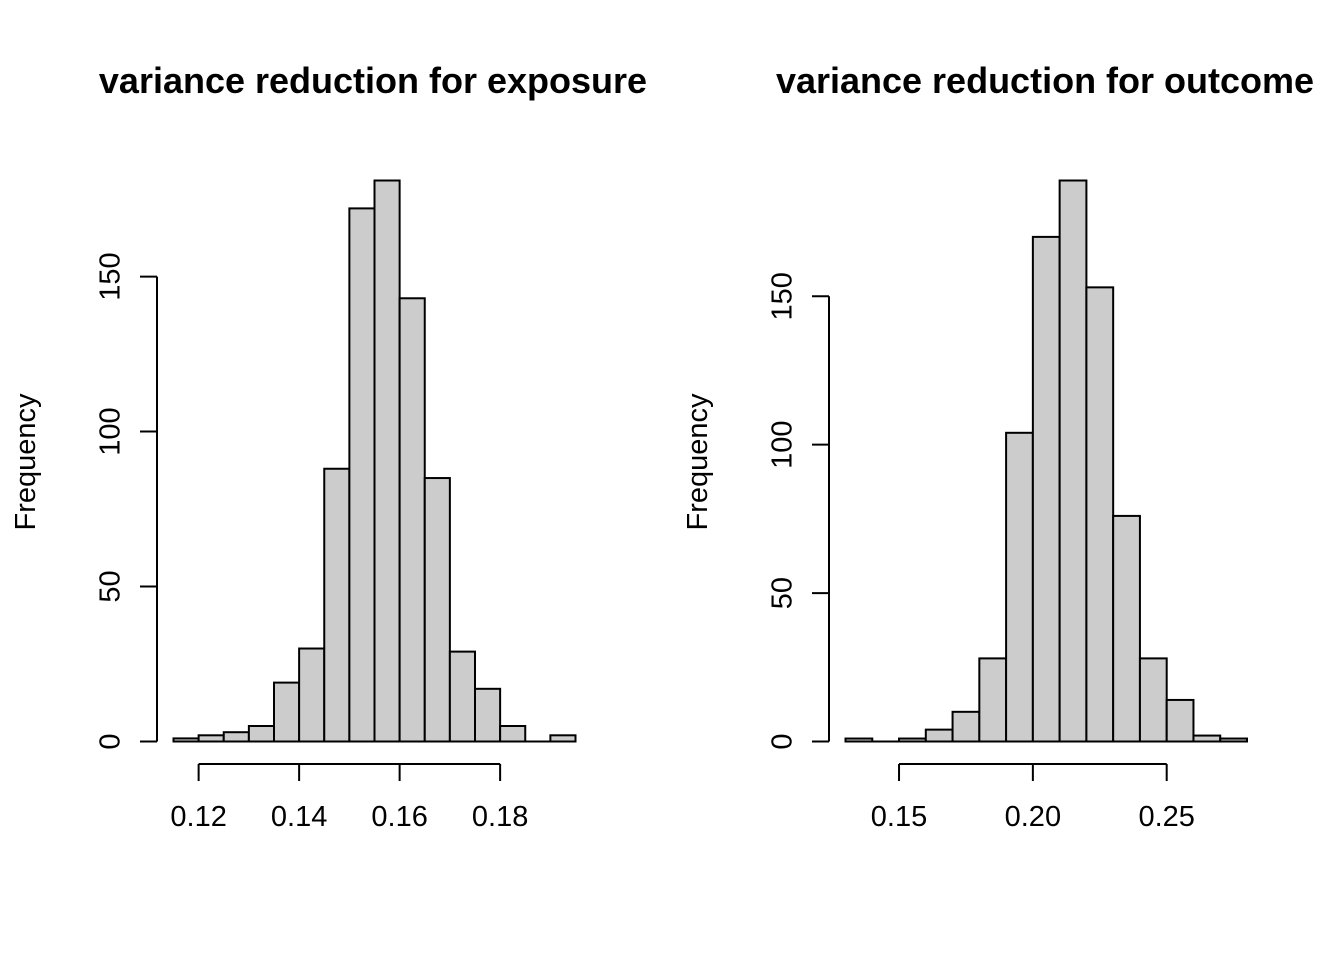 The image size is (1344, 960). Describe the element at coordinates (1166, 817) in the screenshot. I see `x-tick-label: 0.25` at that location.